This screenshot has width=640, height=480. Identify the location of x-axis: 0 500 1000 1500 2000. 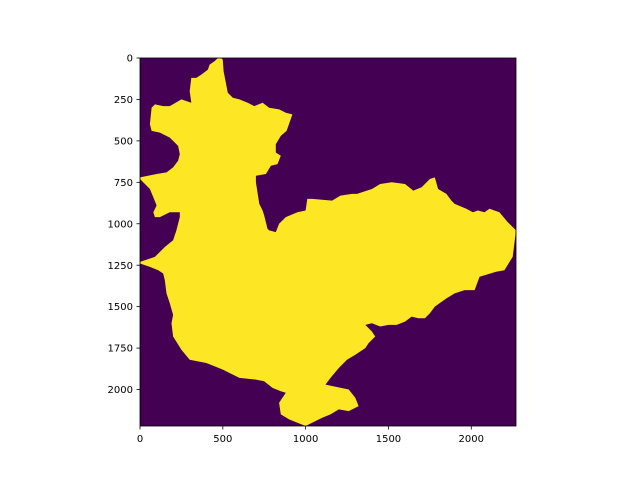
(310, 435).